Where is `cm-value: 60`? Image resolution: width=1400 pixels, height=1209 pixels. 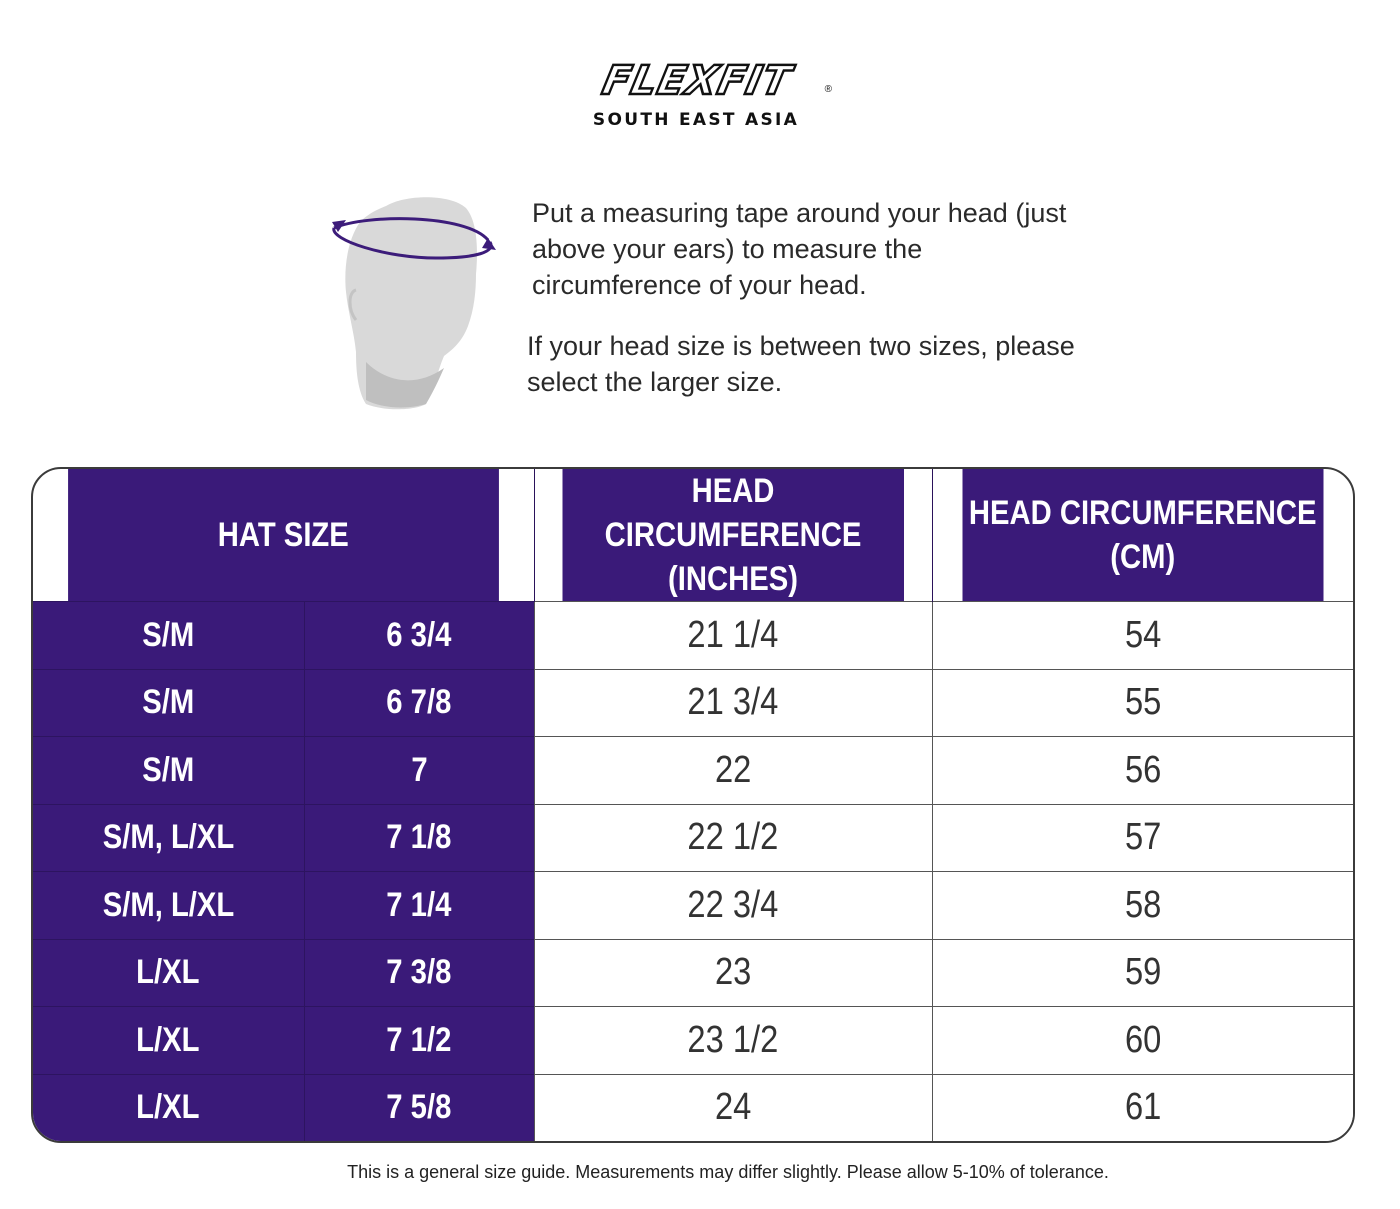 cm-value: 60 is located at coordinates (1142, 1040).